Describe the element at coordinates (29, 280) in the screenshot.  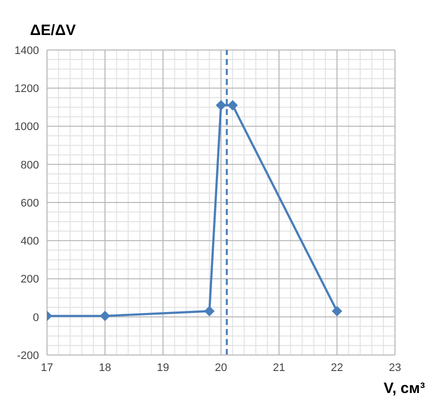
I see `y-tick-label: 200` at that location.